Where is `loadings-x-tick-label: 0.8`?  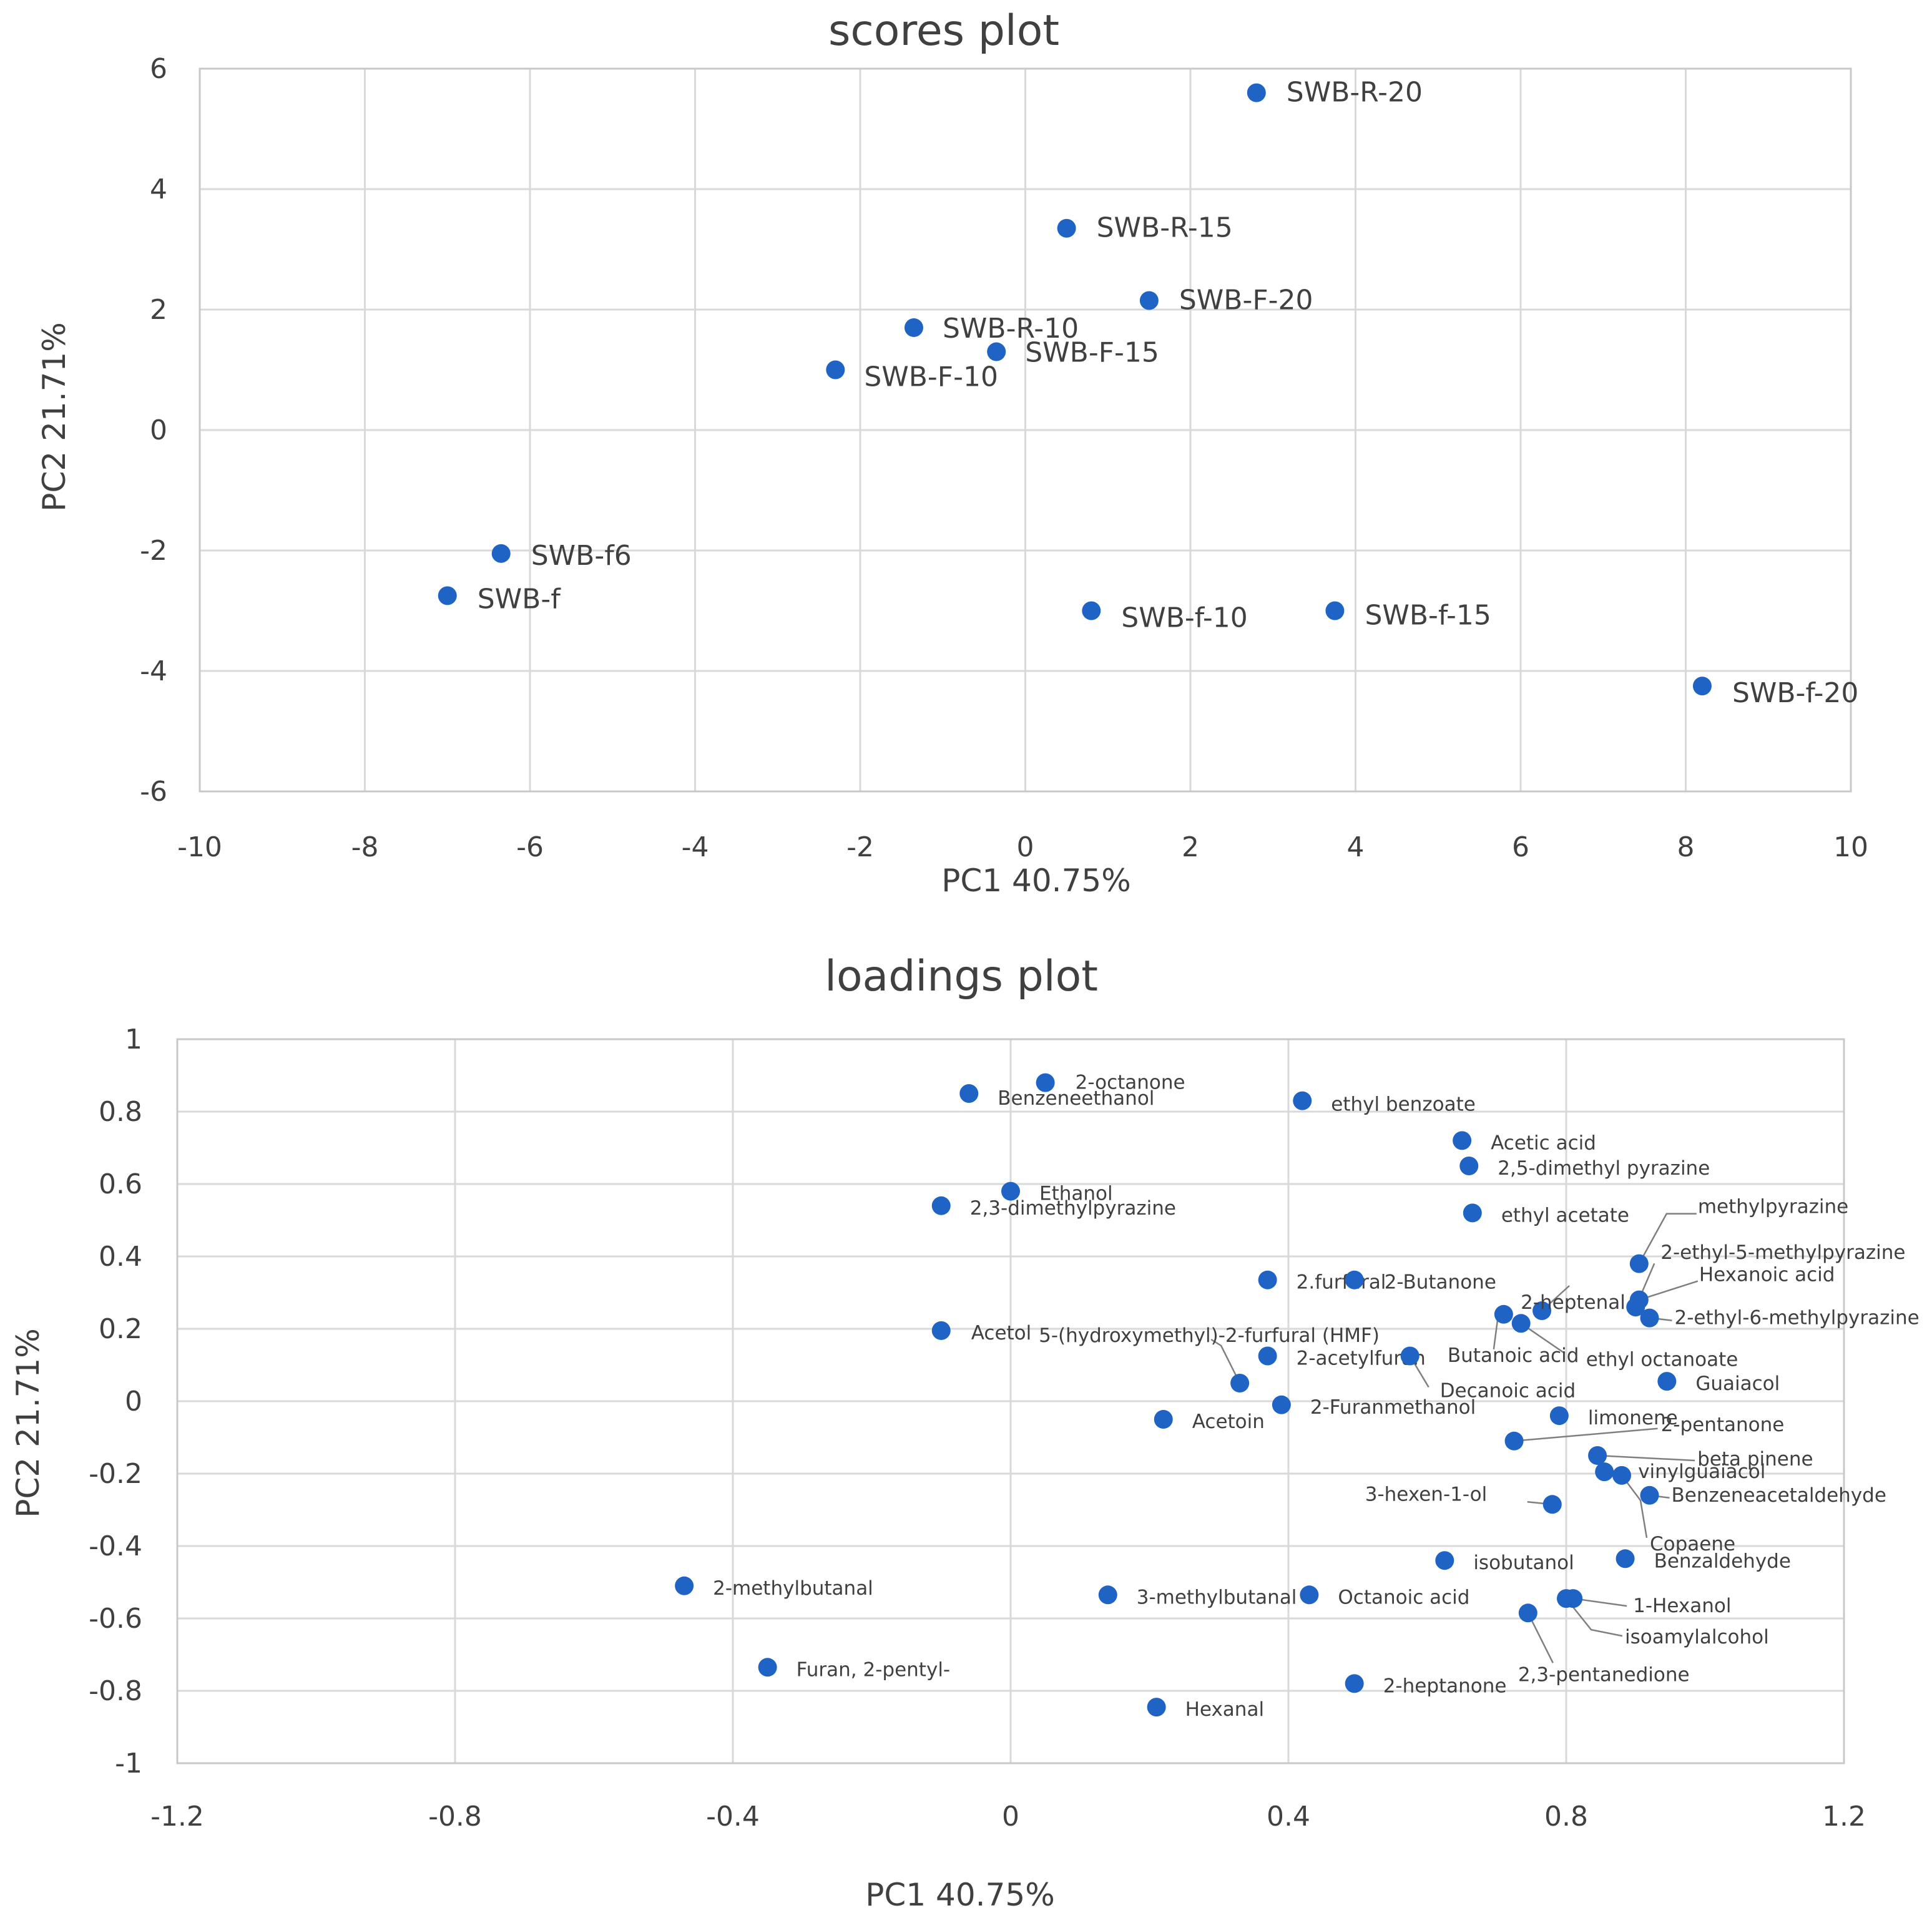 loadings-x-tick-label: 0.8 is located at coordinates (1566, 1817).